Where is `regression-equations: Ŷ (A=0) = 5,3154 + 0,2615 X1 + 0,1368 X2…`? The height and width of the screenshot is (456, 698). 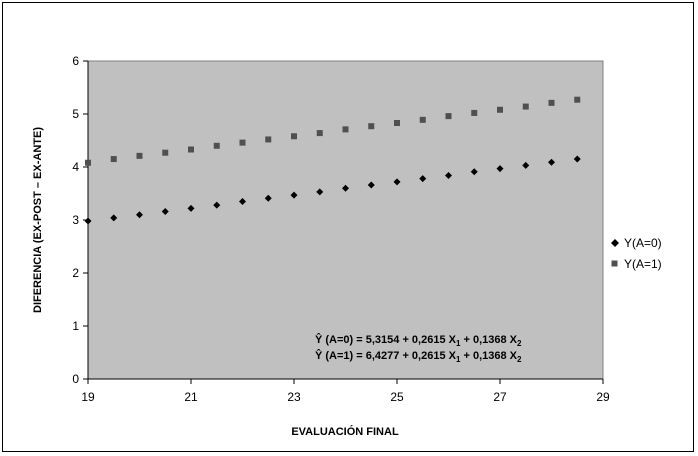 regression-equations: Ŷ (A=0) = 5,3154 + 0,2615 X1 + 0,1368 X2… is located at coordinates (418, 348).